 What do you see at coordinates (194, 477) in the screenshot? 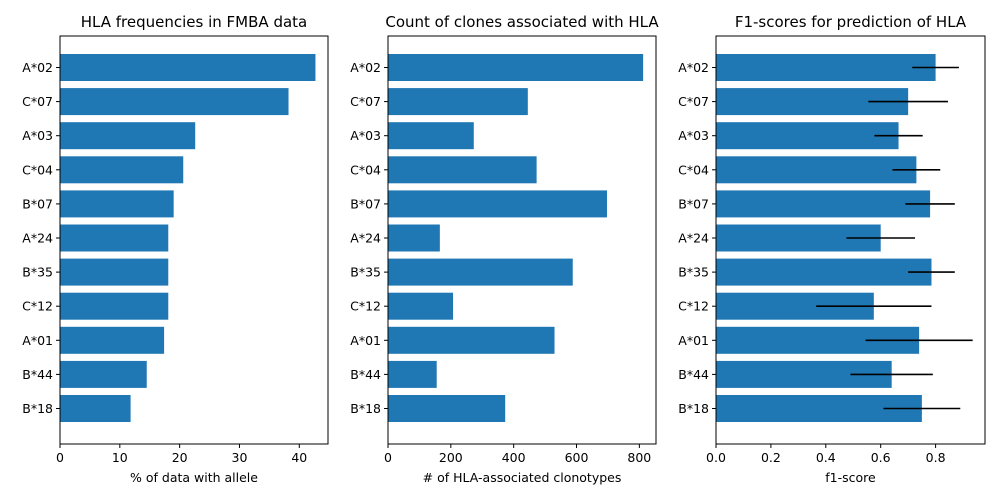
I see `x-axis-label: % of data with allele` at bounding box center [194, 477].